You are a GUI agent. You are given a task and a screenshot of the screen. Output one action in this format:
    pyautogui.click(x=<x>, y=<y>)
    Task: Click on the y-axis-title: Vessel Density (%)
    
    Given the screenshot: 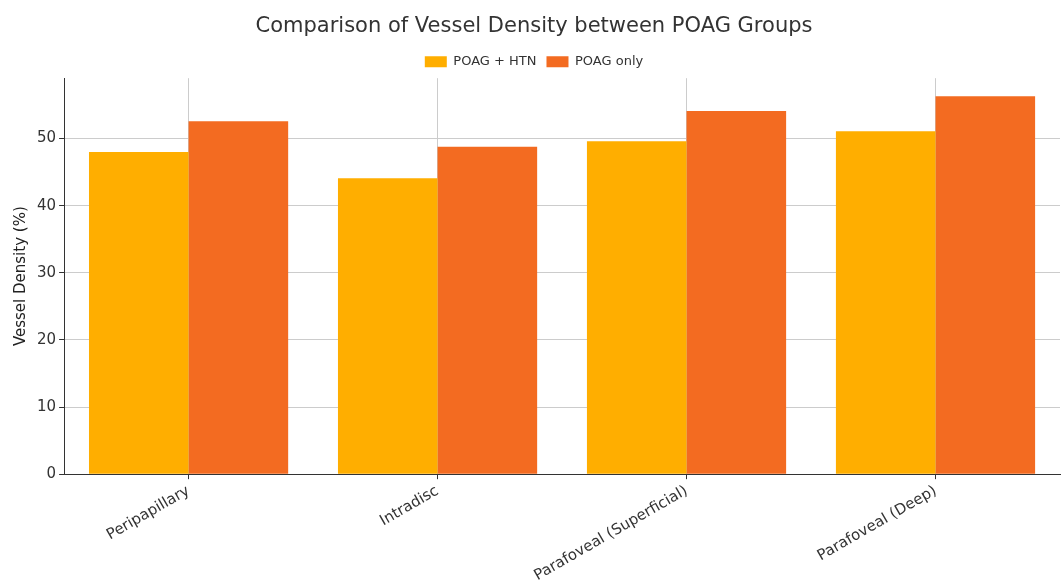 What is the action you would take?
    pyautogui.click(x=19, y=276)
    